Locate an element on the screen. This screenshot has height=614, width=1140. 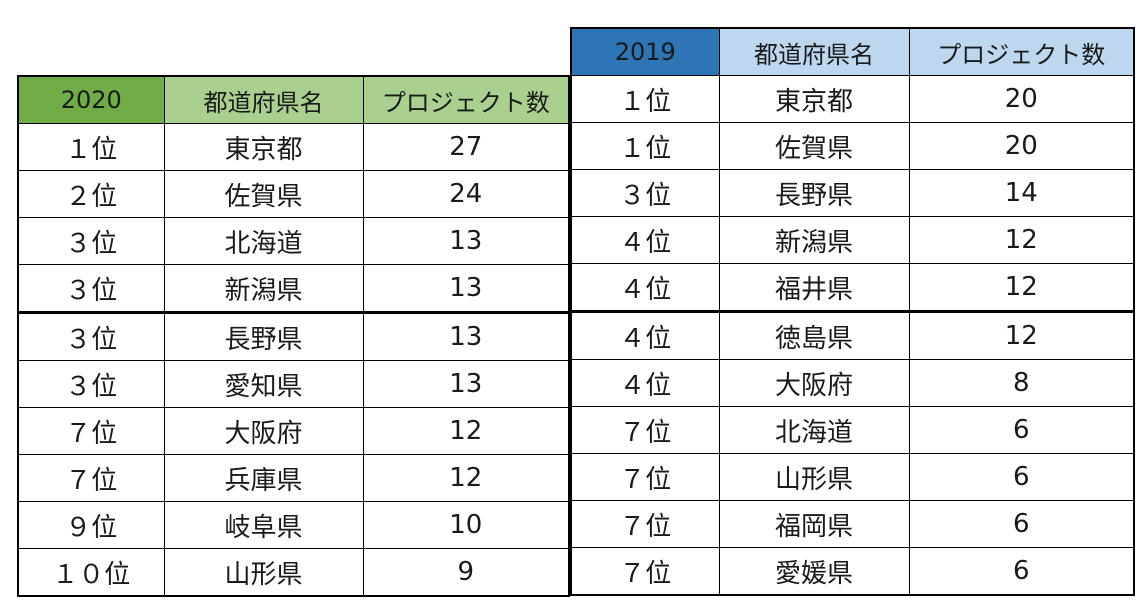
projects-cell: 14 is located at coordinates (1021, 193).